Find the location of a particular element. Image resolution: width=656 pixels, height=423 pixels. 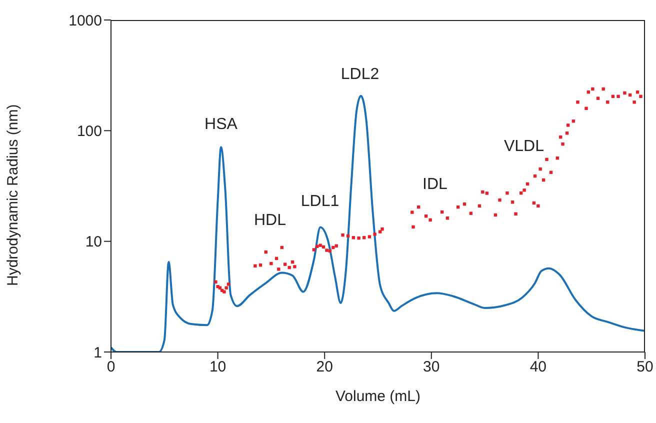

annotation: HDL is located at coordinates (270, 221).